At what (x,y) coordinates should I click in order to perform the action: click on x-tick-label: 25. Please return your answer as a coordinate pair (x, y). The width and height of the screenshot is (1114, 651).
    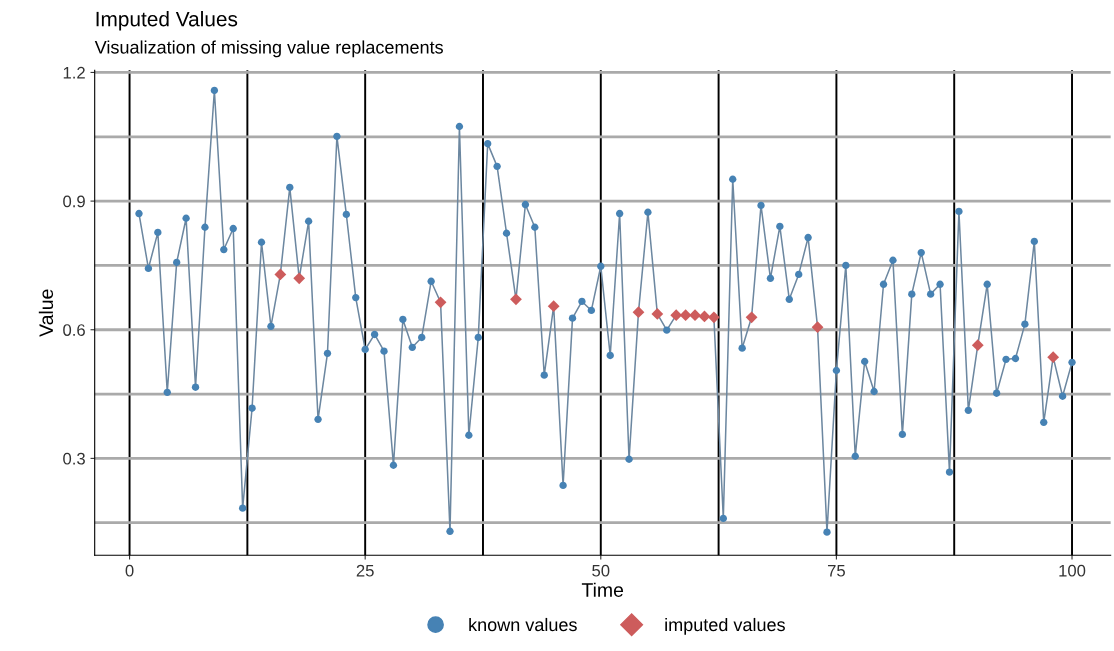
    Looking at the image, I should click on (365, 570).